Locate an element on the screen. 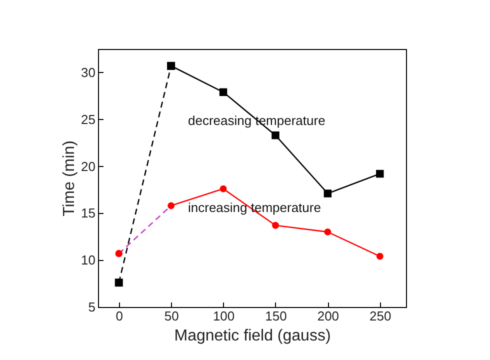  y-axis-title: Time (min) is located at coordinates (69, 178).